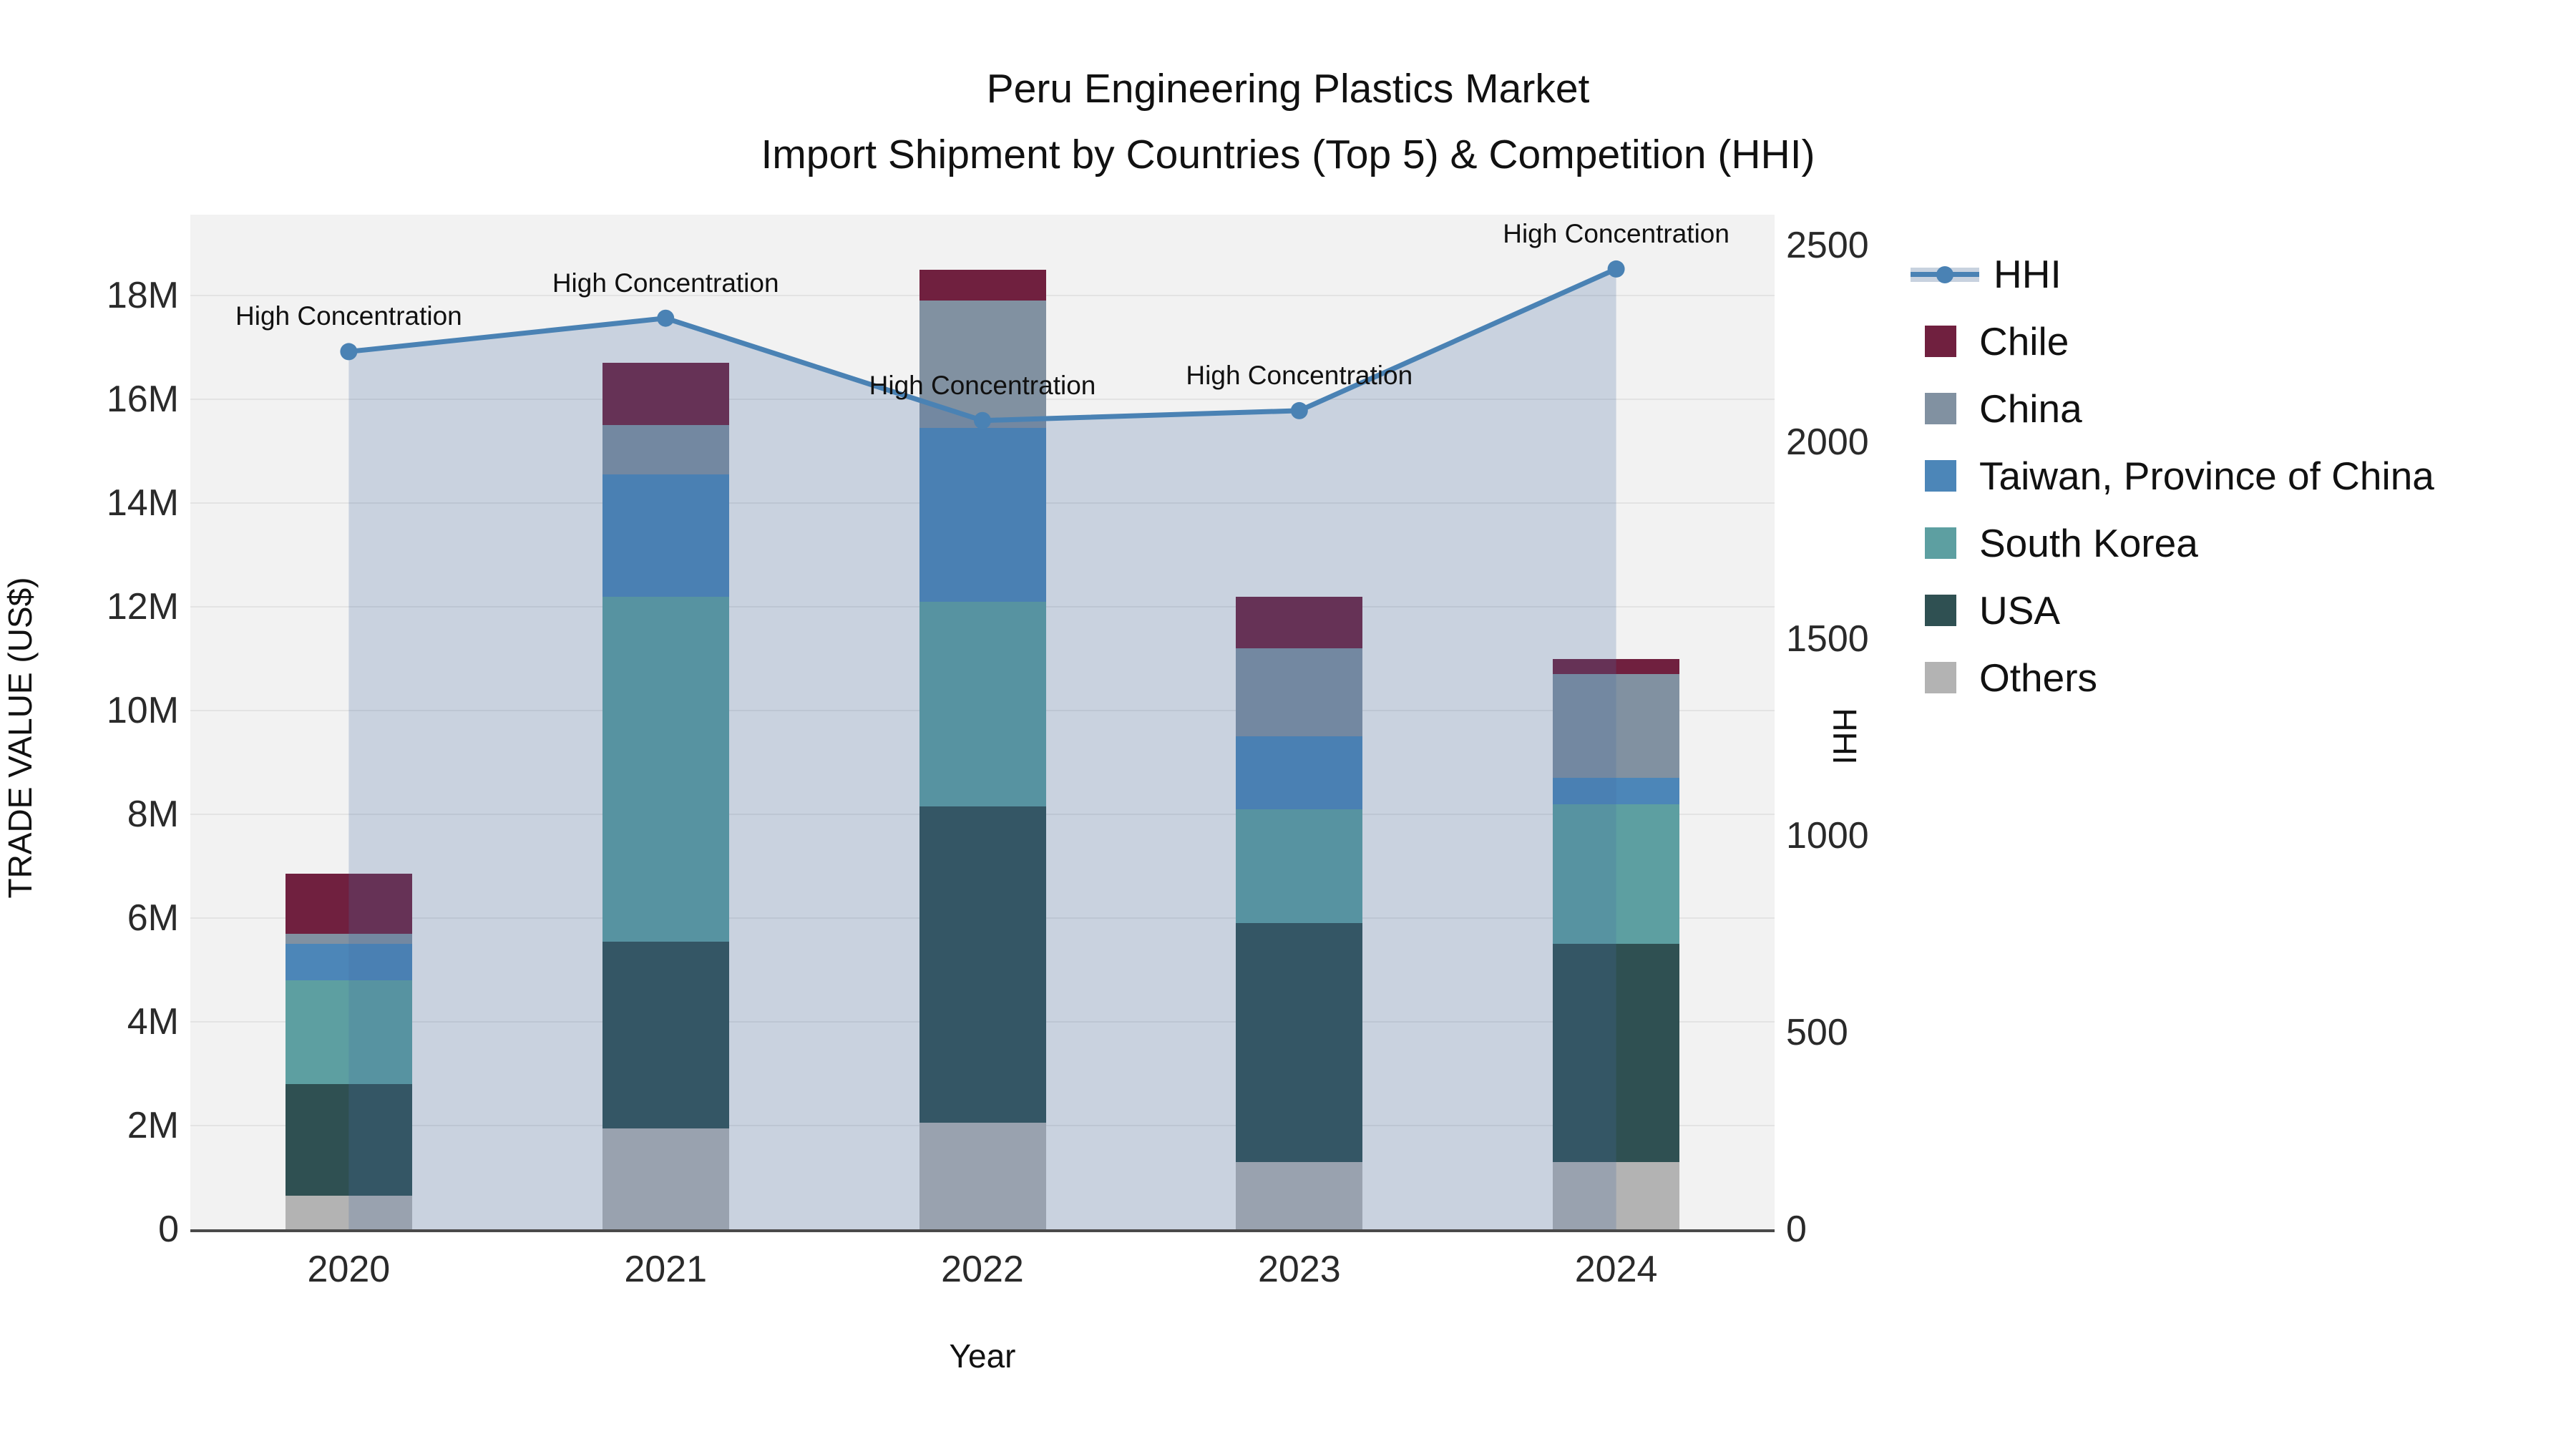  Describe the element at coordinates (2028, 274) in the screenshot. I see `legend-label: HHI` at that location.